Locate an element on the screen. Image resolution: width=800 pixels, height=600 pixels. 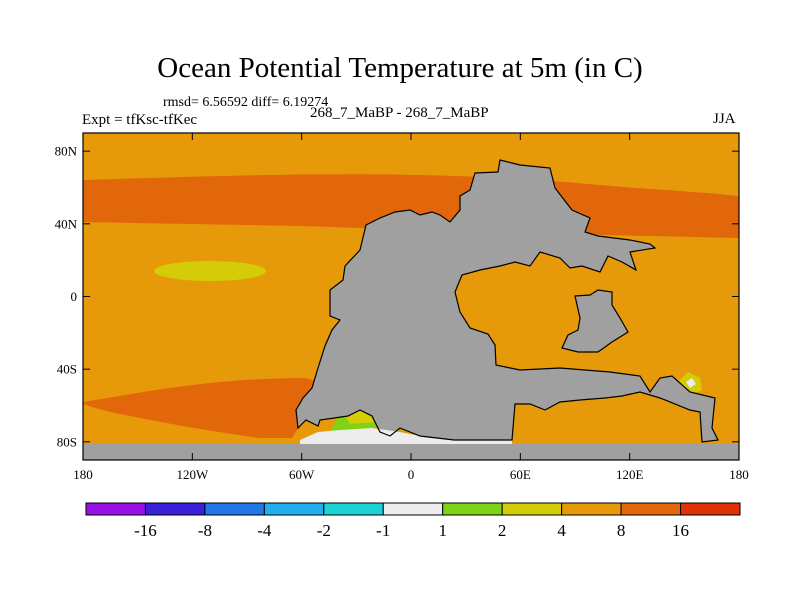
x-tick-label: 0 is located at coordinates (411, 474).